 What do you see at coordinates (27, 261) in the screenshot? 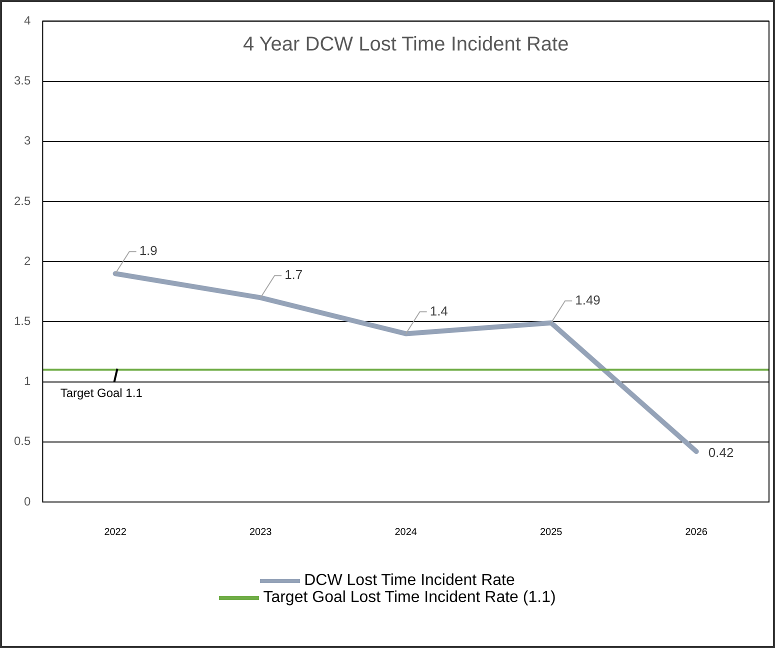
I see `y-tick-label: 2` at bounding box center [27, 261].